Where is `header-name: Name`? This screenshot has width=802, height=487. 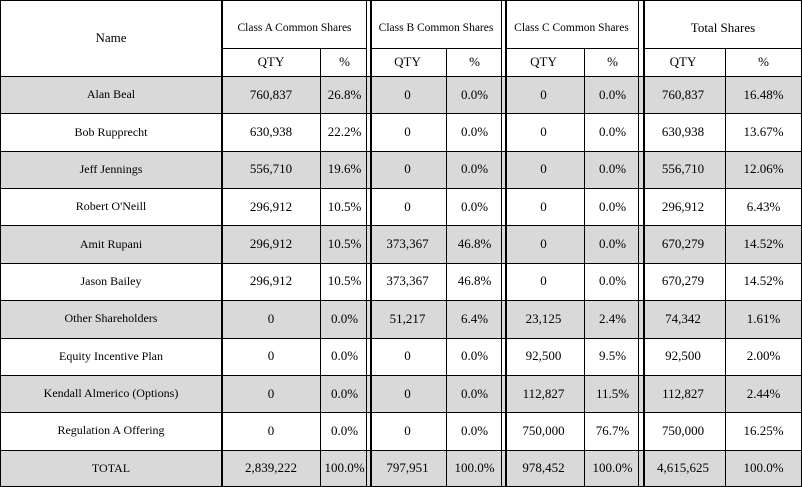 header-name: Name is located at coordinates (111, 37).